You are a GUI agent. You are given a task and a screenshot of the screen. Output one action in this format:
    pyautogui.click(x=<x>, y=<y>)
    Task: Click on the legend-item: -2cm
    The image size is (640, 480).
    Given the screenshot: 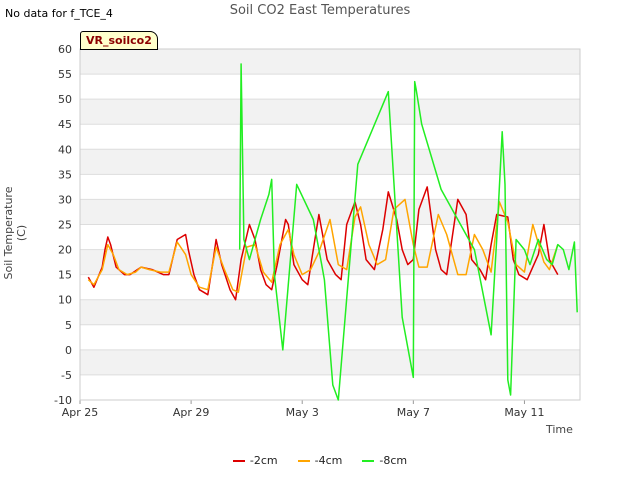 What is the action you would take?
    pyautogui.click(x=255, y=460)
    